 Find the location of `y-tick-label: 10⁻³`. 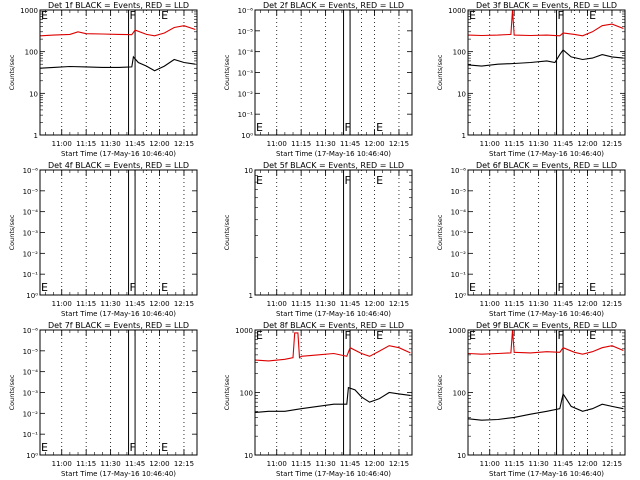

y-tick-label: 10⁻³ is located at coordinates (246, 74).